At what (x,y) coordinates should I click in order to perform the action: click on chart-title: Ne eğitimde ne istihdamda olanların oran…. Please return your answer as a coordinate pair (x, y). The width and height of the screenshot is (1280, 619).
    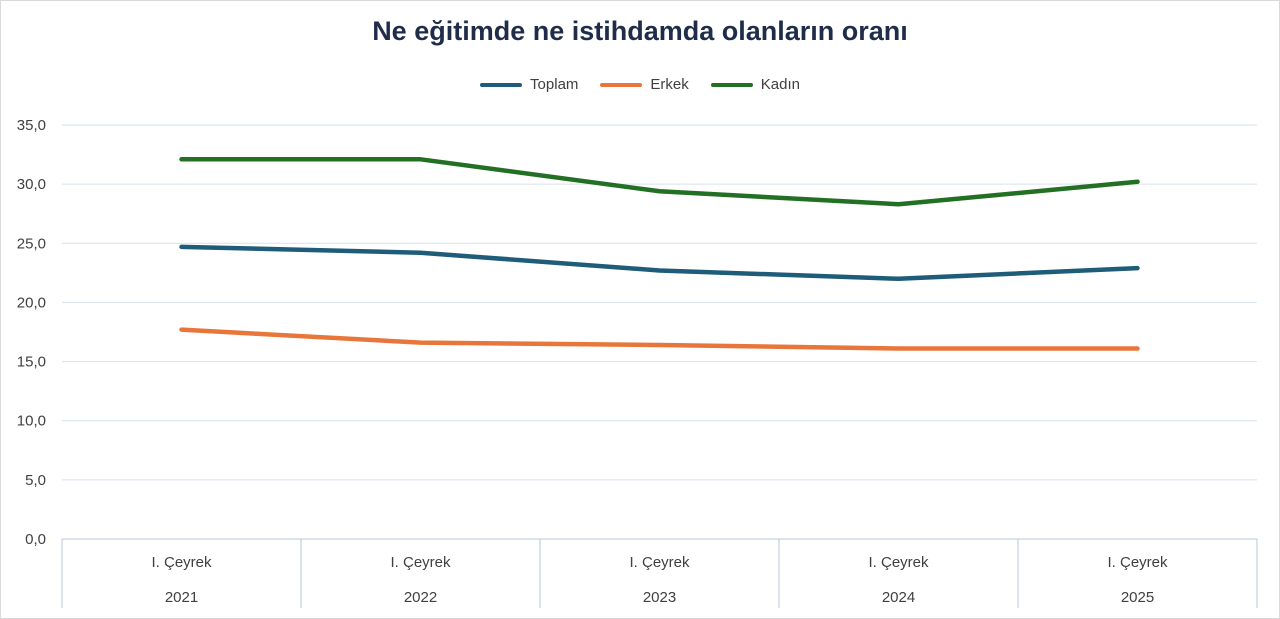
    Looking at the image, I should click on (640, 31).